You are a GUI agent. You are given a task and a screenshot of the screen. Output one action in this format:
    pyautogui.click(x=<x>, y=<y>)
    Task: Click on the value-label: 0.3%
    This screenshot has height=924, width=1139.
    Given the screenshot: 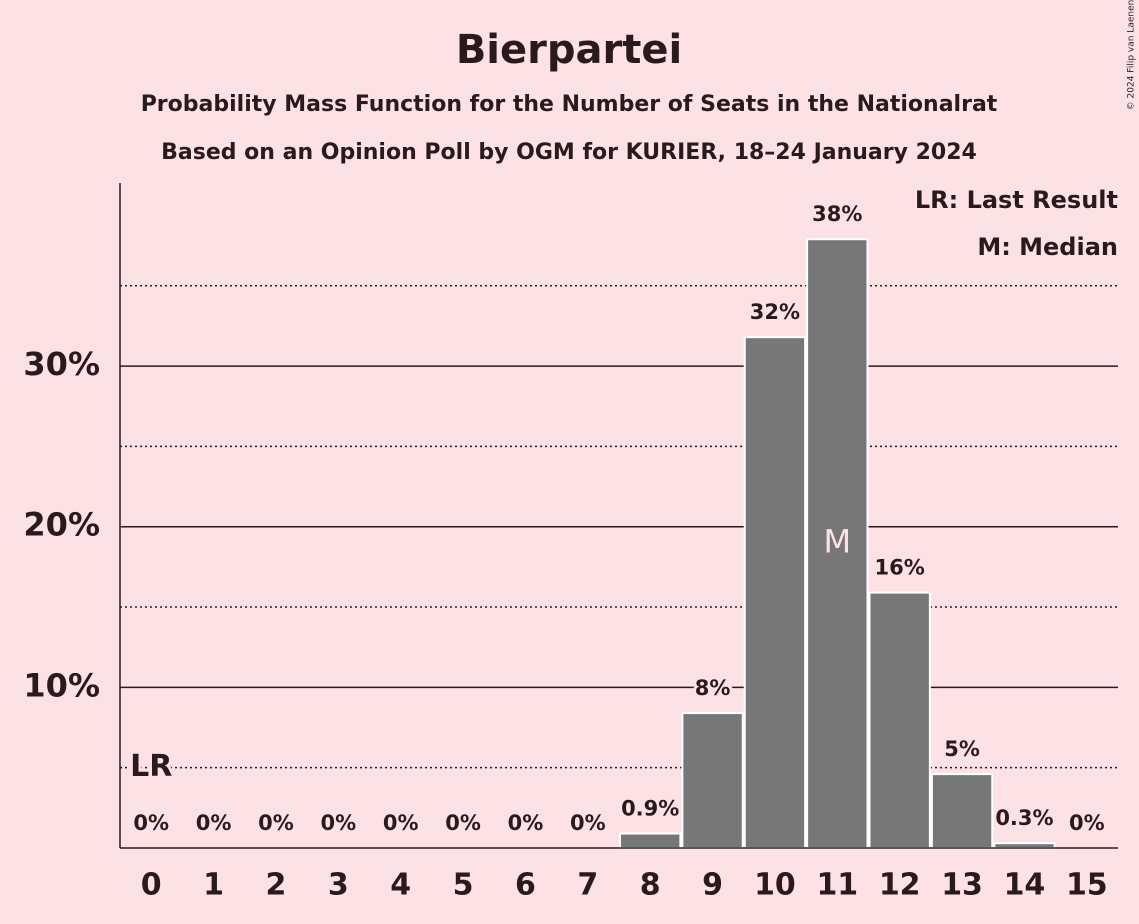 What is the action you would take?
    pyautogui.click(x=1024, y=818)
    